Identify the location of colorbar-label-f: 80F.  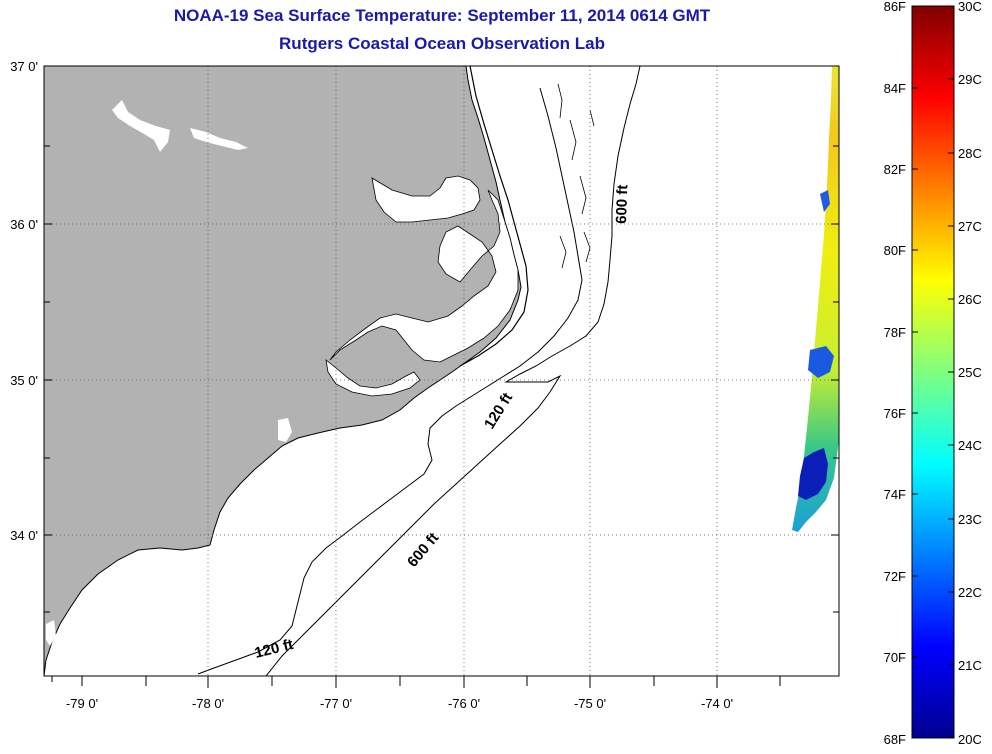
(895, 250).